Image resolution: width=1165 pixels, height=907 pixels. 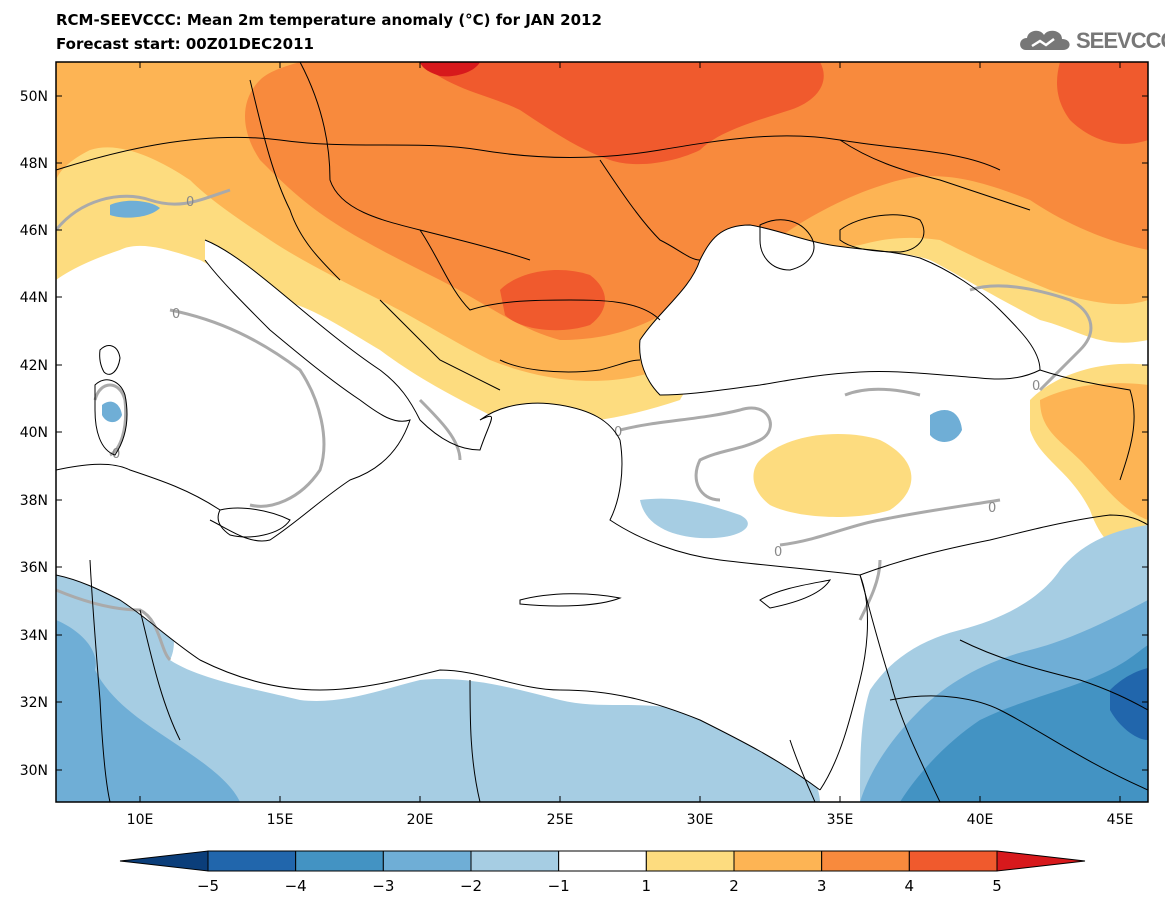 I want to click on anomaly-field-2to3-east, so click(x=1094, y=451).